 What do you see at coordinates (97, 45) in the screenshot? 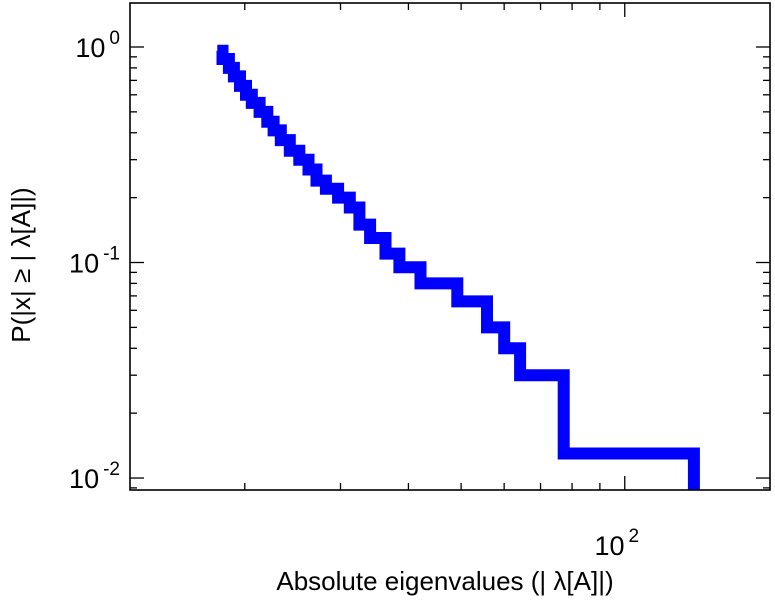
I see `y-tick-label: 10 0` at bounding box center [97, 45].